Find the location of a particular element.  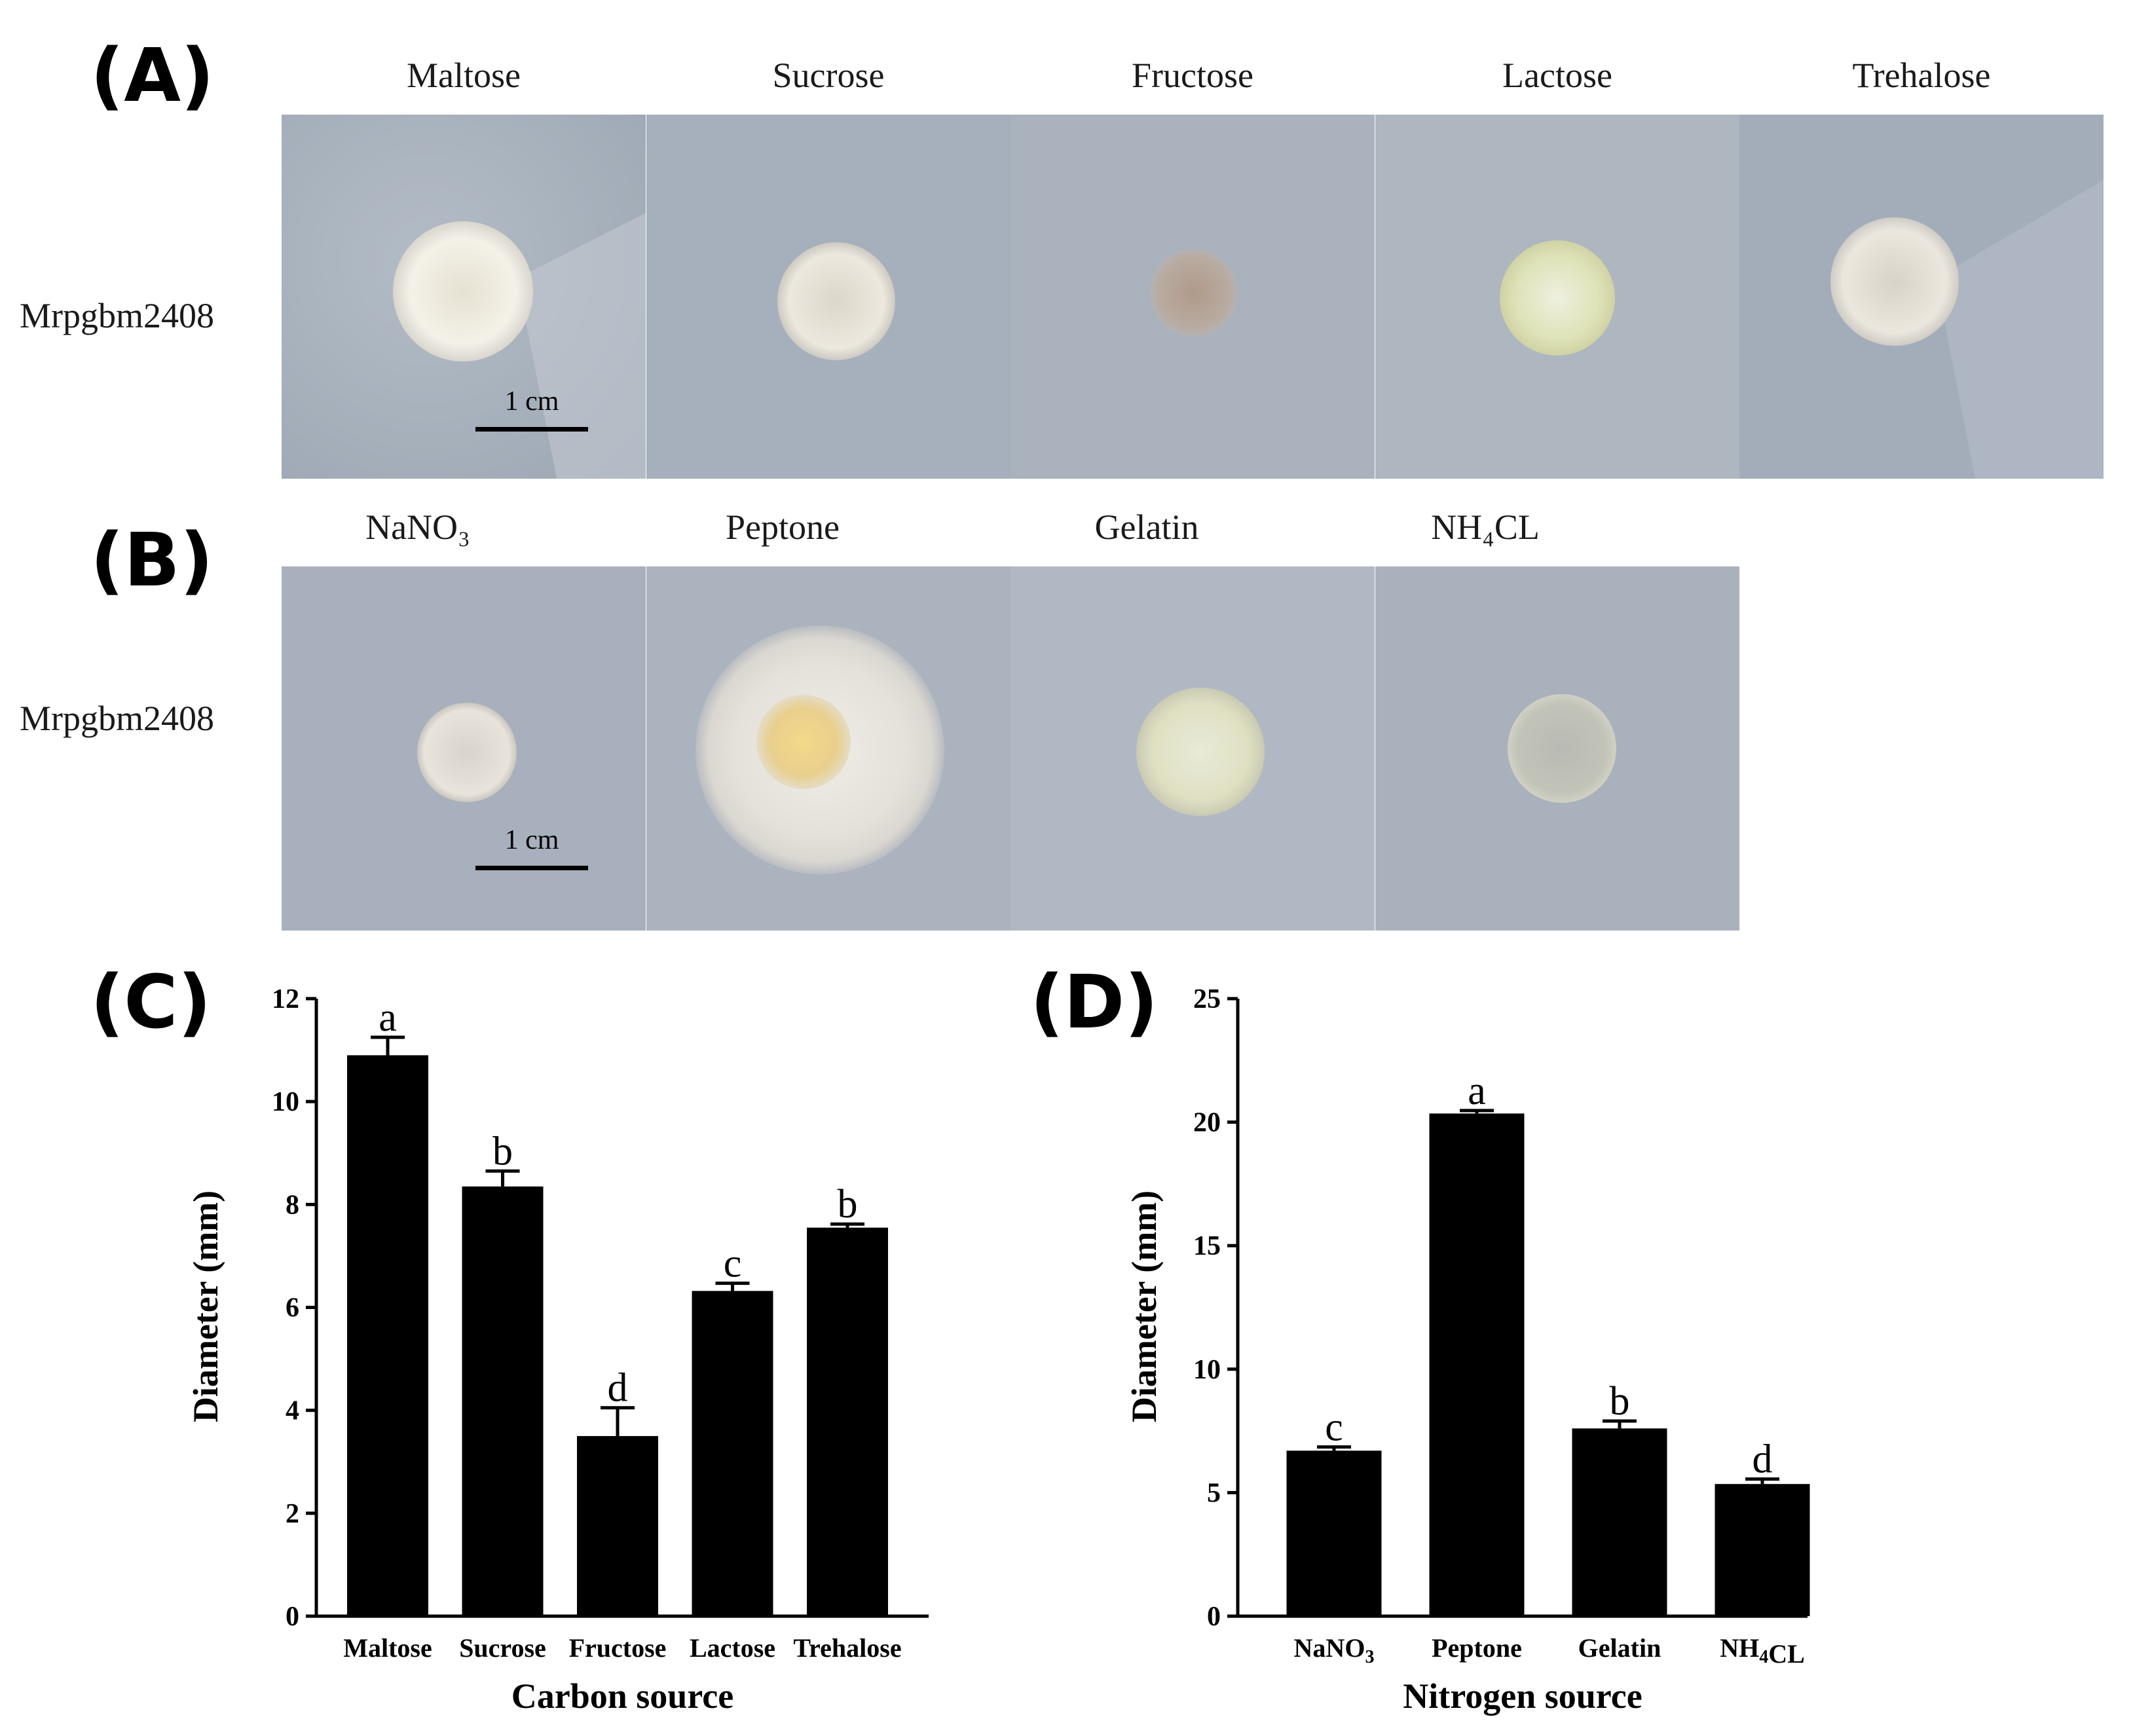

plate-peptone is located at coordinates (828, 748).